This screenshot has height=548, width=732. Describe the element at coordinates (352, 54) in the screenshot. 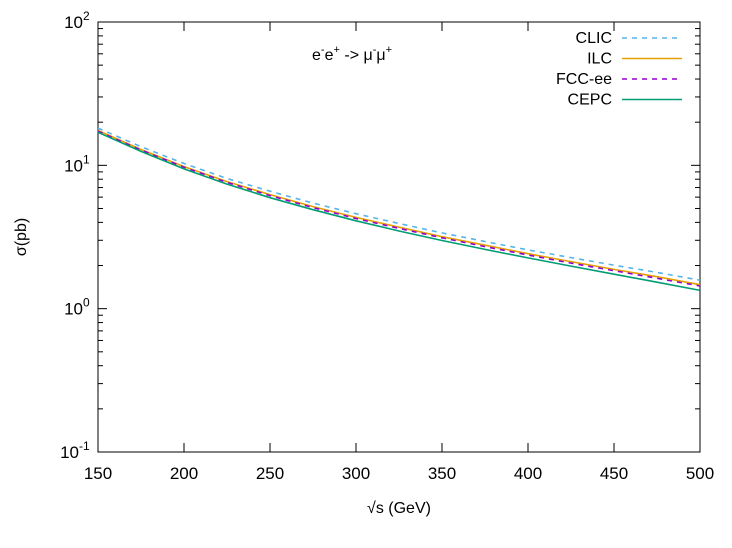

I see `process-annotation: e-e+ -> μ-μ+` at that location.